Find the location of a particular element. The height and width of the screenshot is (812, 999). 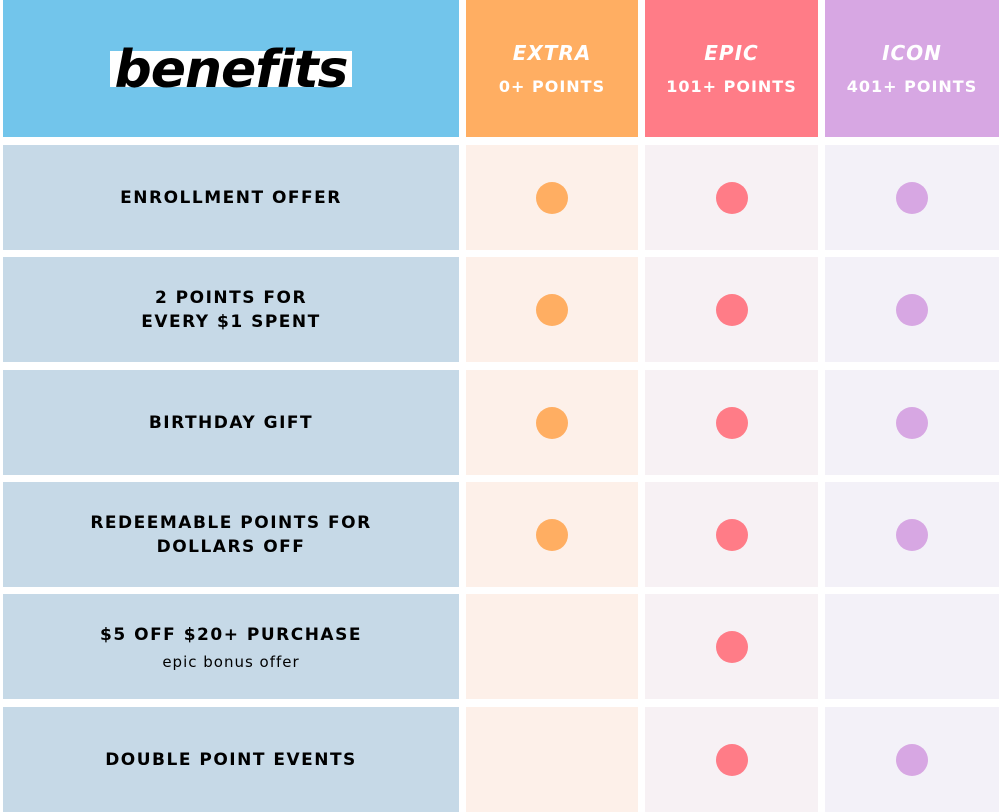

benefit-label: ENROLLMENT OFFER is located at coordinates (231, 197).